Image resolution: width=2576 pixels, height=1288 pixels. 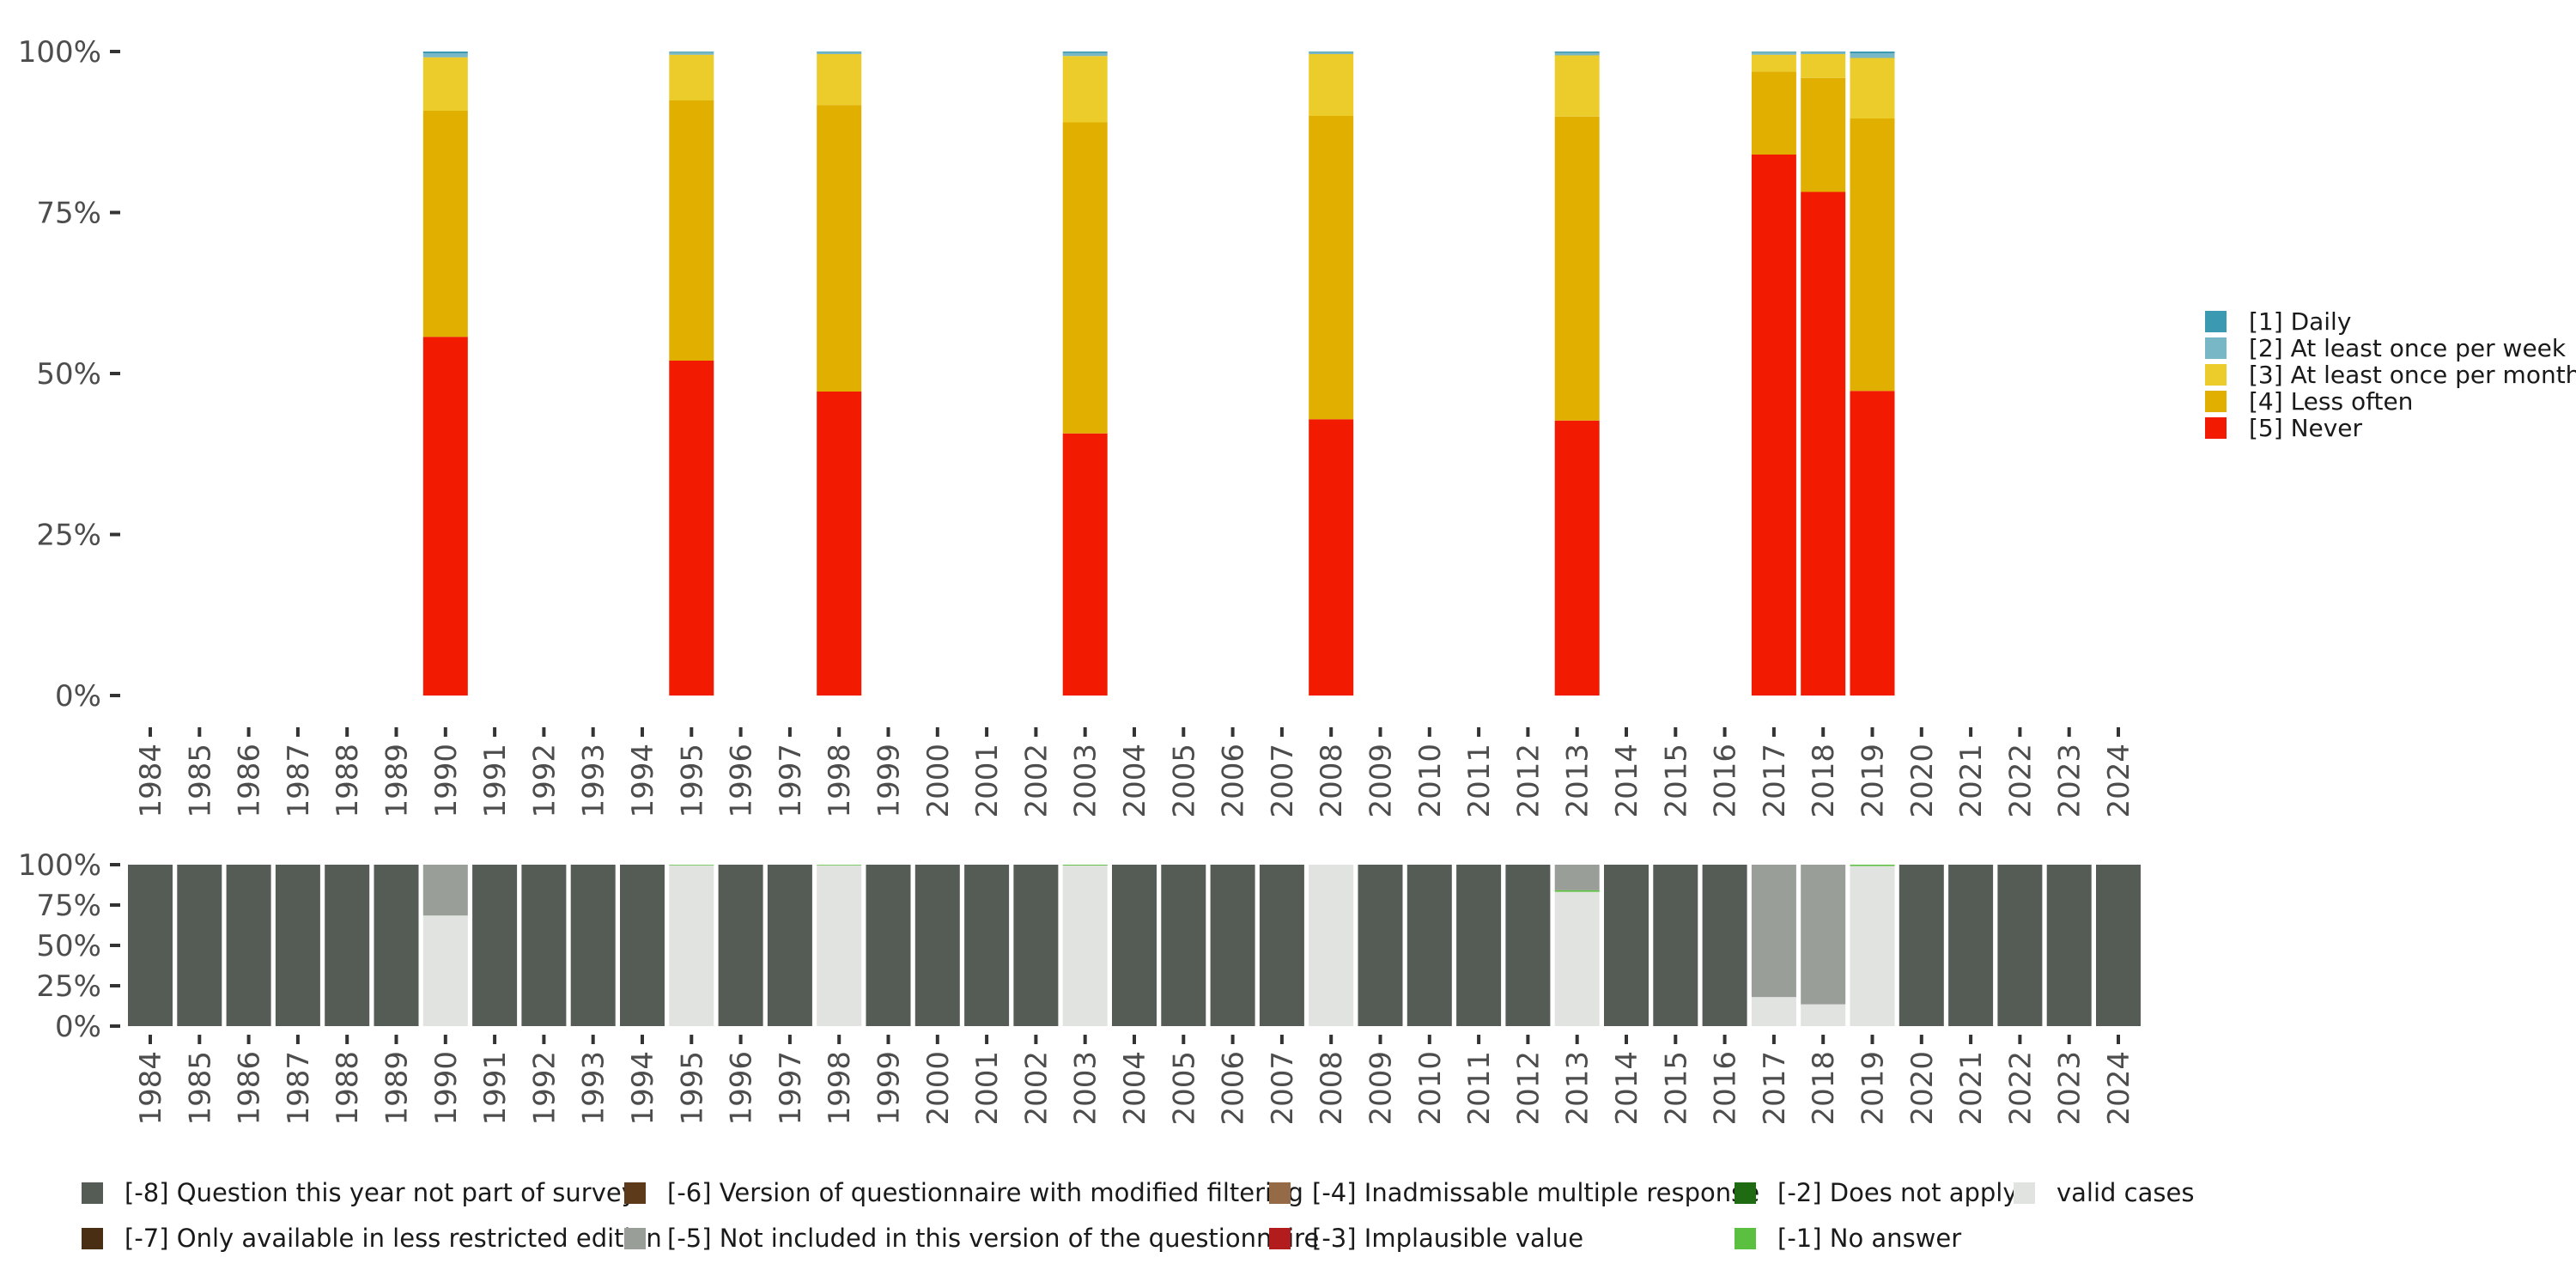 I want to click on bottom-legend-swatch-7-only-available-in-less-restricted-edition, so click(x=93, y=1239).